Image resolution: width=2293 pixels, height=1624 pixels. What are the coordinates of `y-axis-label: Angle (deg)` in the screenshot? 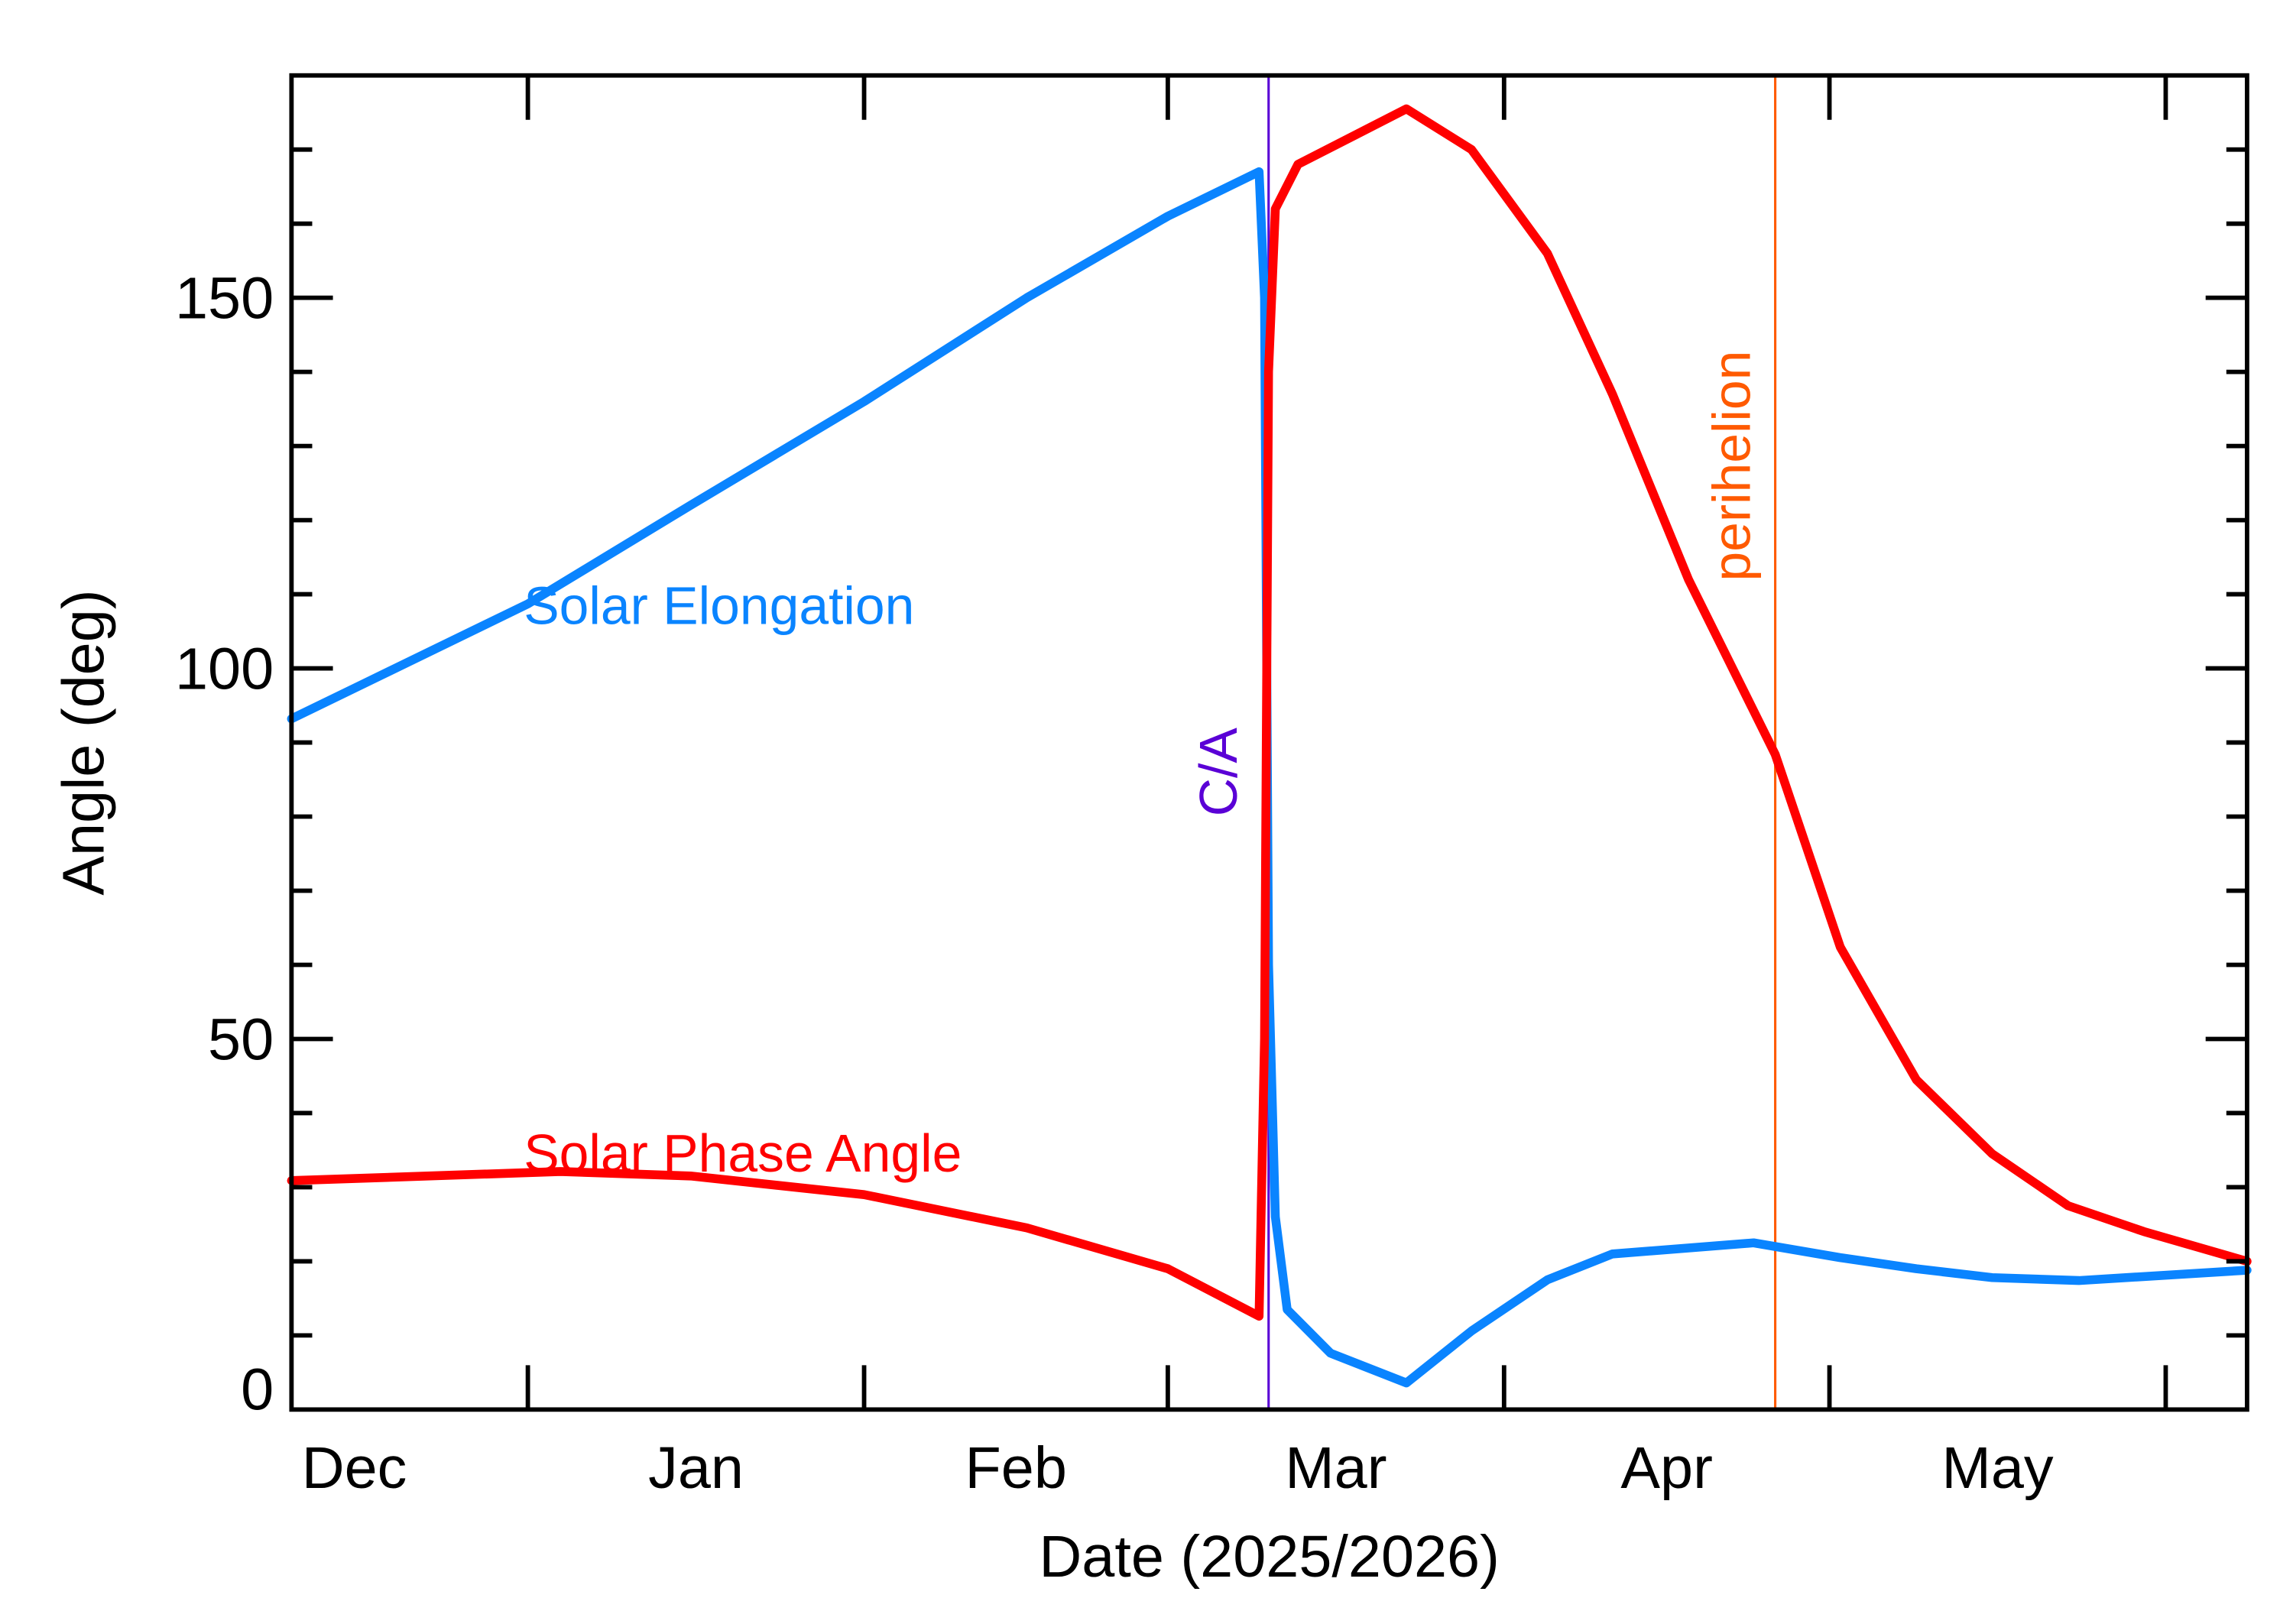 It's located at (84, 742).